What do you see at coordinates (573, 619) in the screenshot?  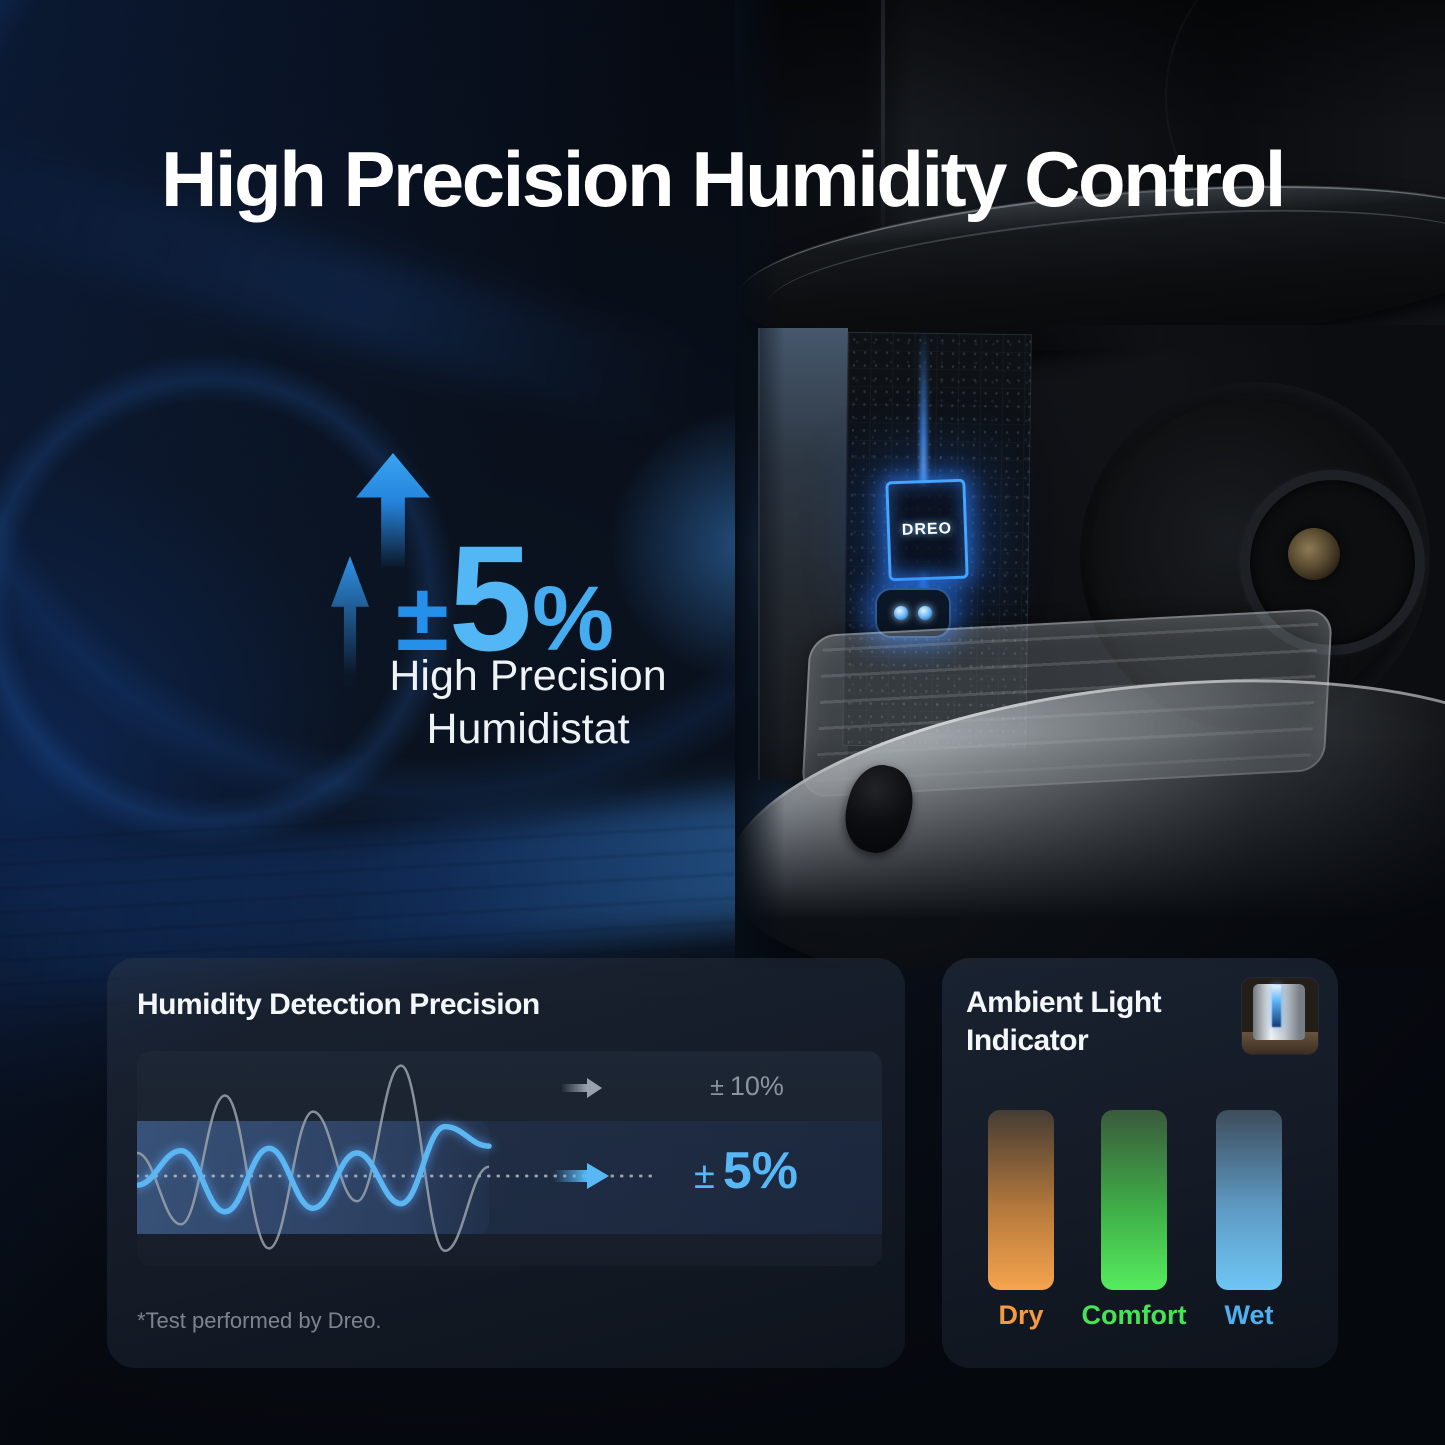 I see `stat-unit: %` at bounding box center [573, 619].